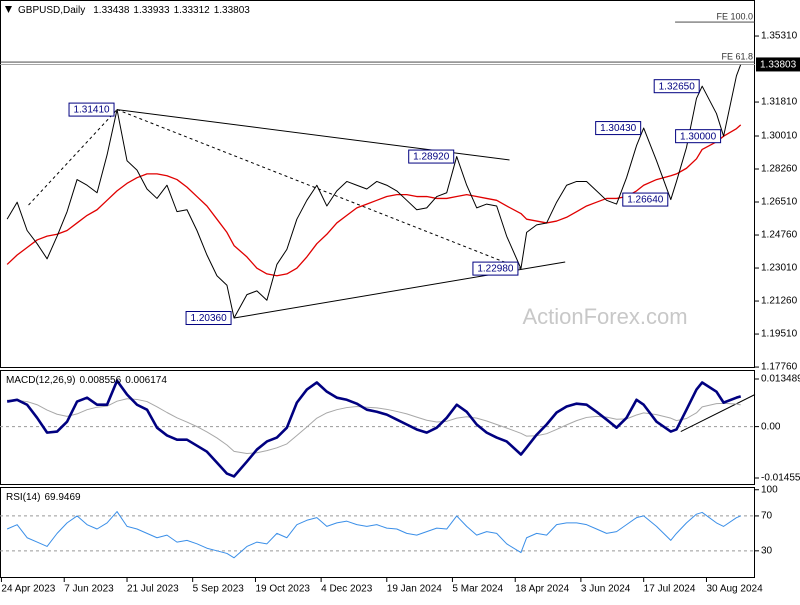 The height and width of the screenshot is (605, 800). What do you see at coordinates (779, 367) in the screenshot?
I see `y-tick-label: 1.17760` at bounding box center [779, 367].